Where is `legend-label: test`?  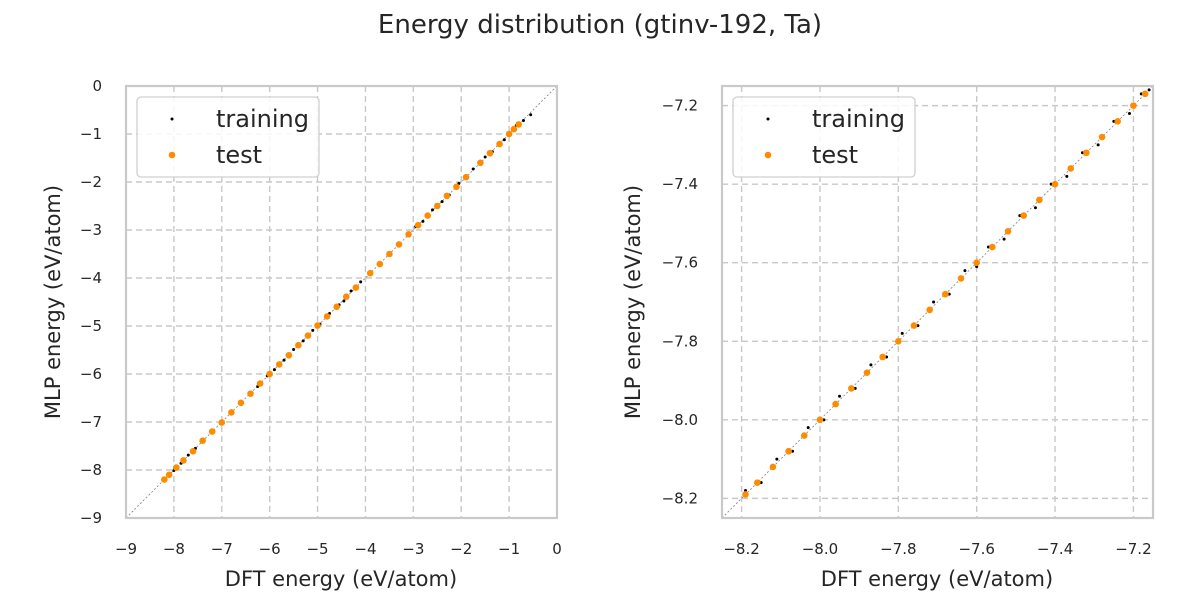 legend-label: test is located at coordinates (835, 155).